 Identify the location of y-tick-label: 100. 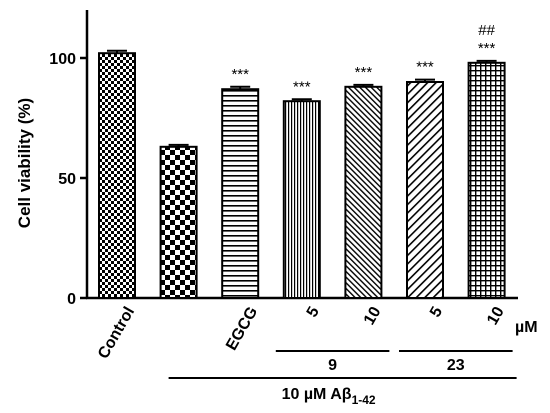
(62, 59).